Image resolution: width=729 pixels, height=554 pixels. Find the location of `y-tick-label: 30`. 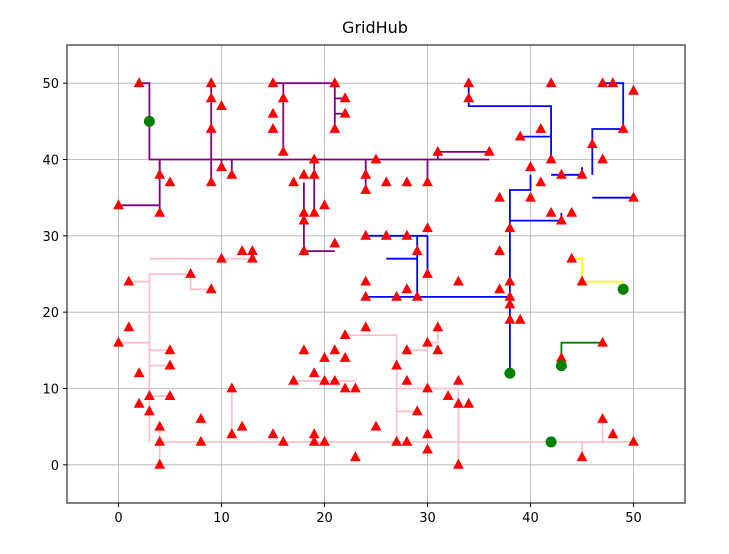

y-tick-label: 30 is located at coordinates (50, 237).